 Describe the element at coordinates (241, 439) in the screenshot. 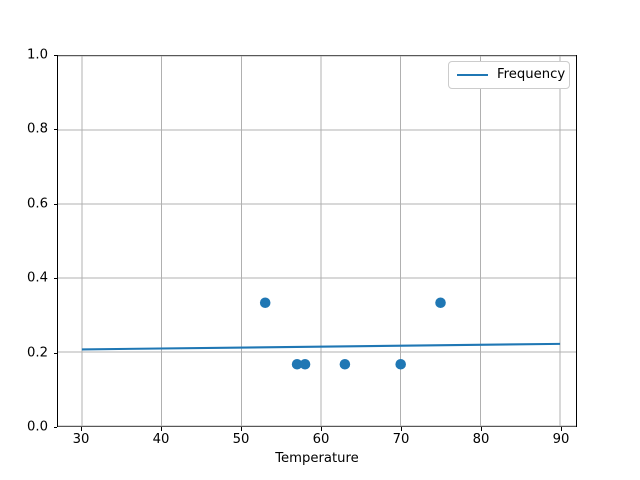

I see `x-tick-label: 50` at that location.